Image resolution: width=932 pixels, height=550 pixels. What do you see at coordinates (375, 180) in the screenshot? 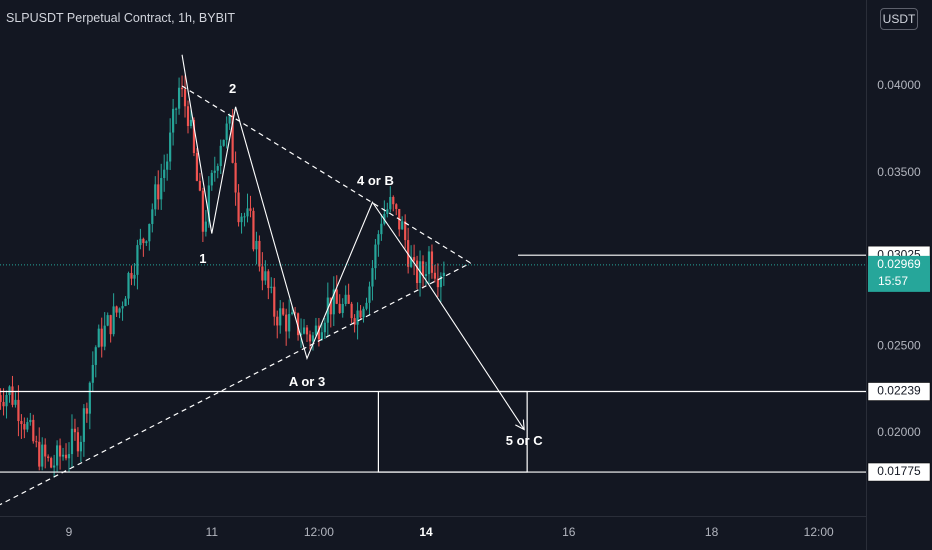
I see `wave-label: 4 or B` at bounding box center [375, 180].